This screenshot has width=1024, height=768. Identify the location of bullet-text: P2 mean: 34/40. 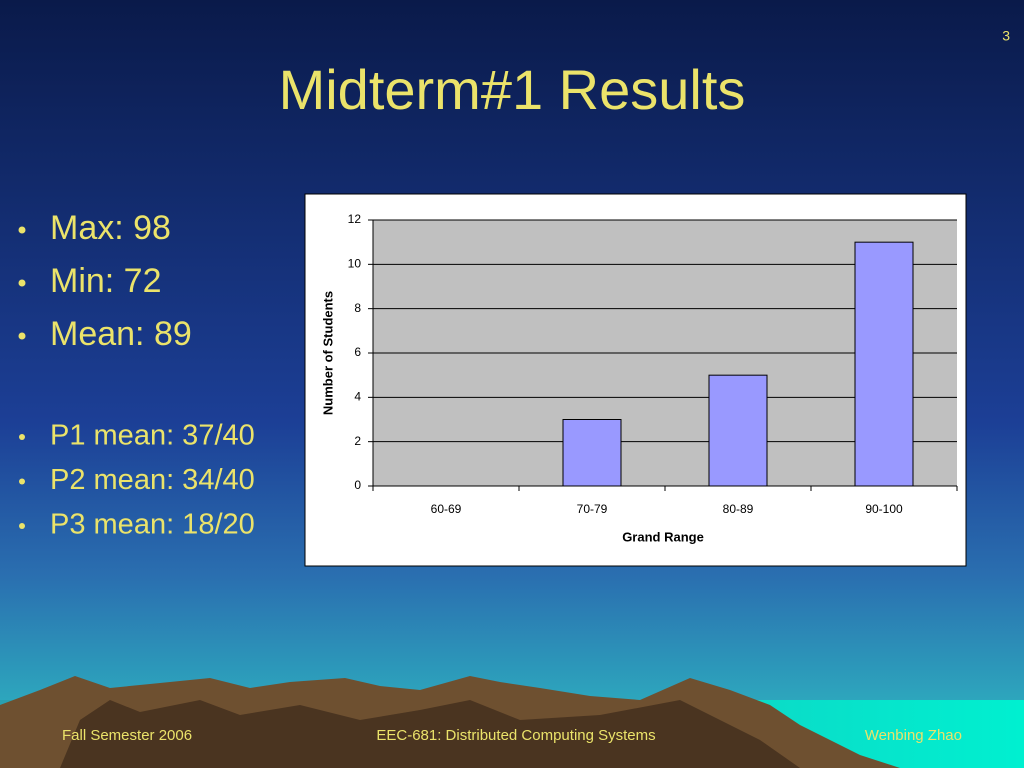
(152, 480).